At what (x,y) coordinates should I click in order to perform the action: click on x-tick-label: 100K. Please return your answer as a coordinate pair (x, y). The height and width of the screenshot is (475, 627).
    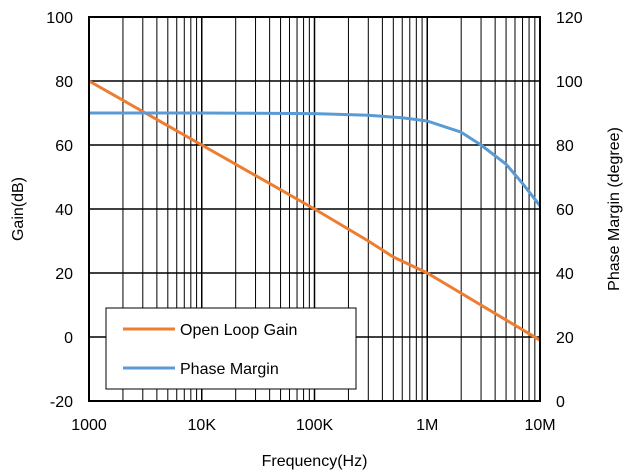
    Looking at the image, I should click on (315, 425).